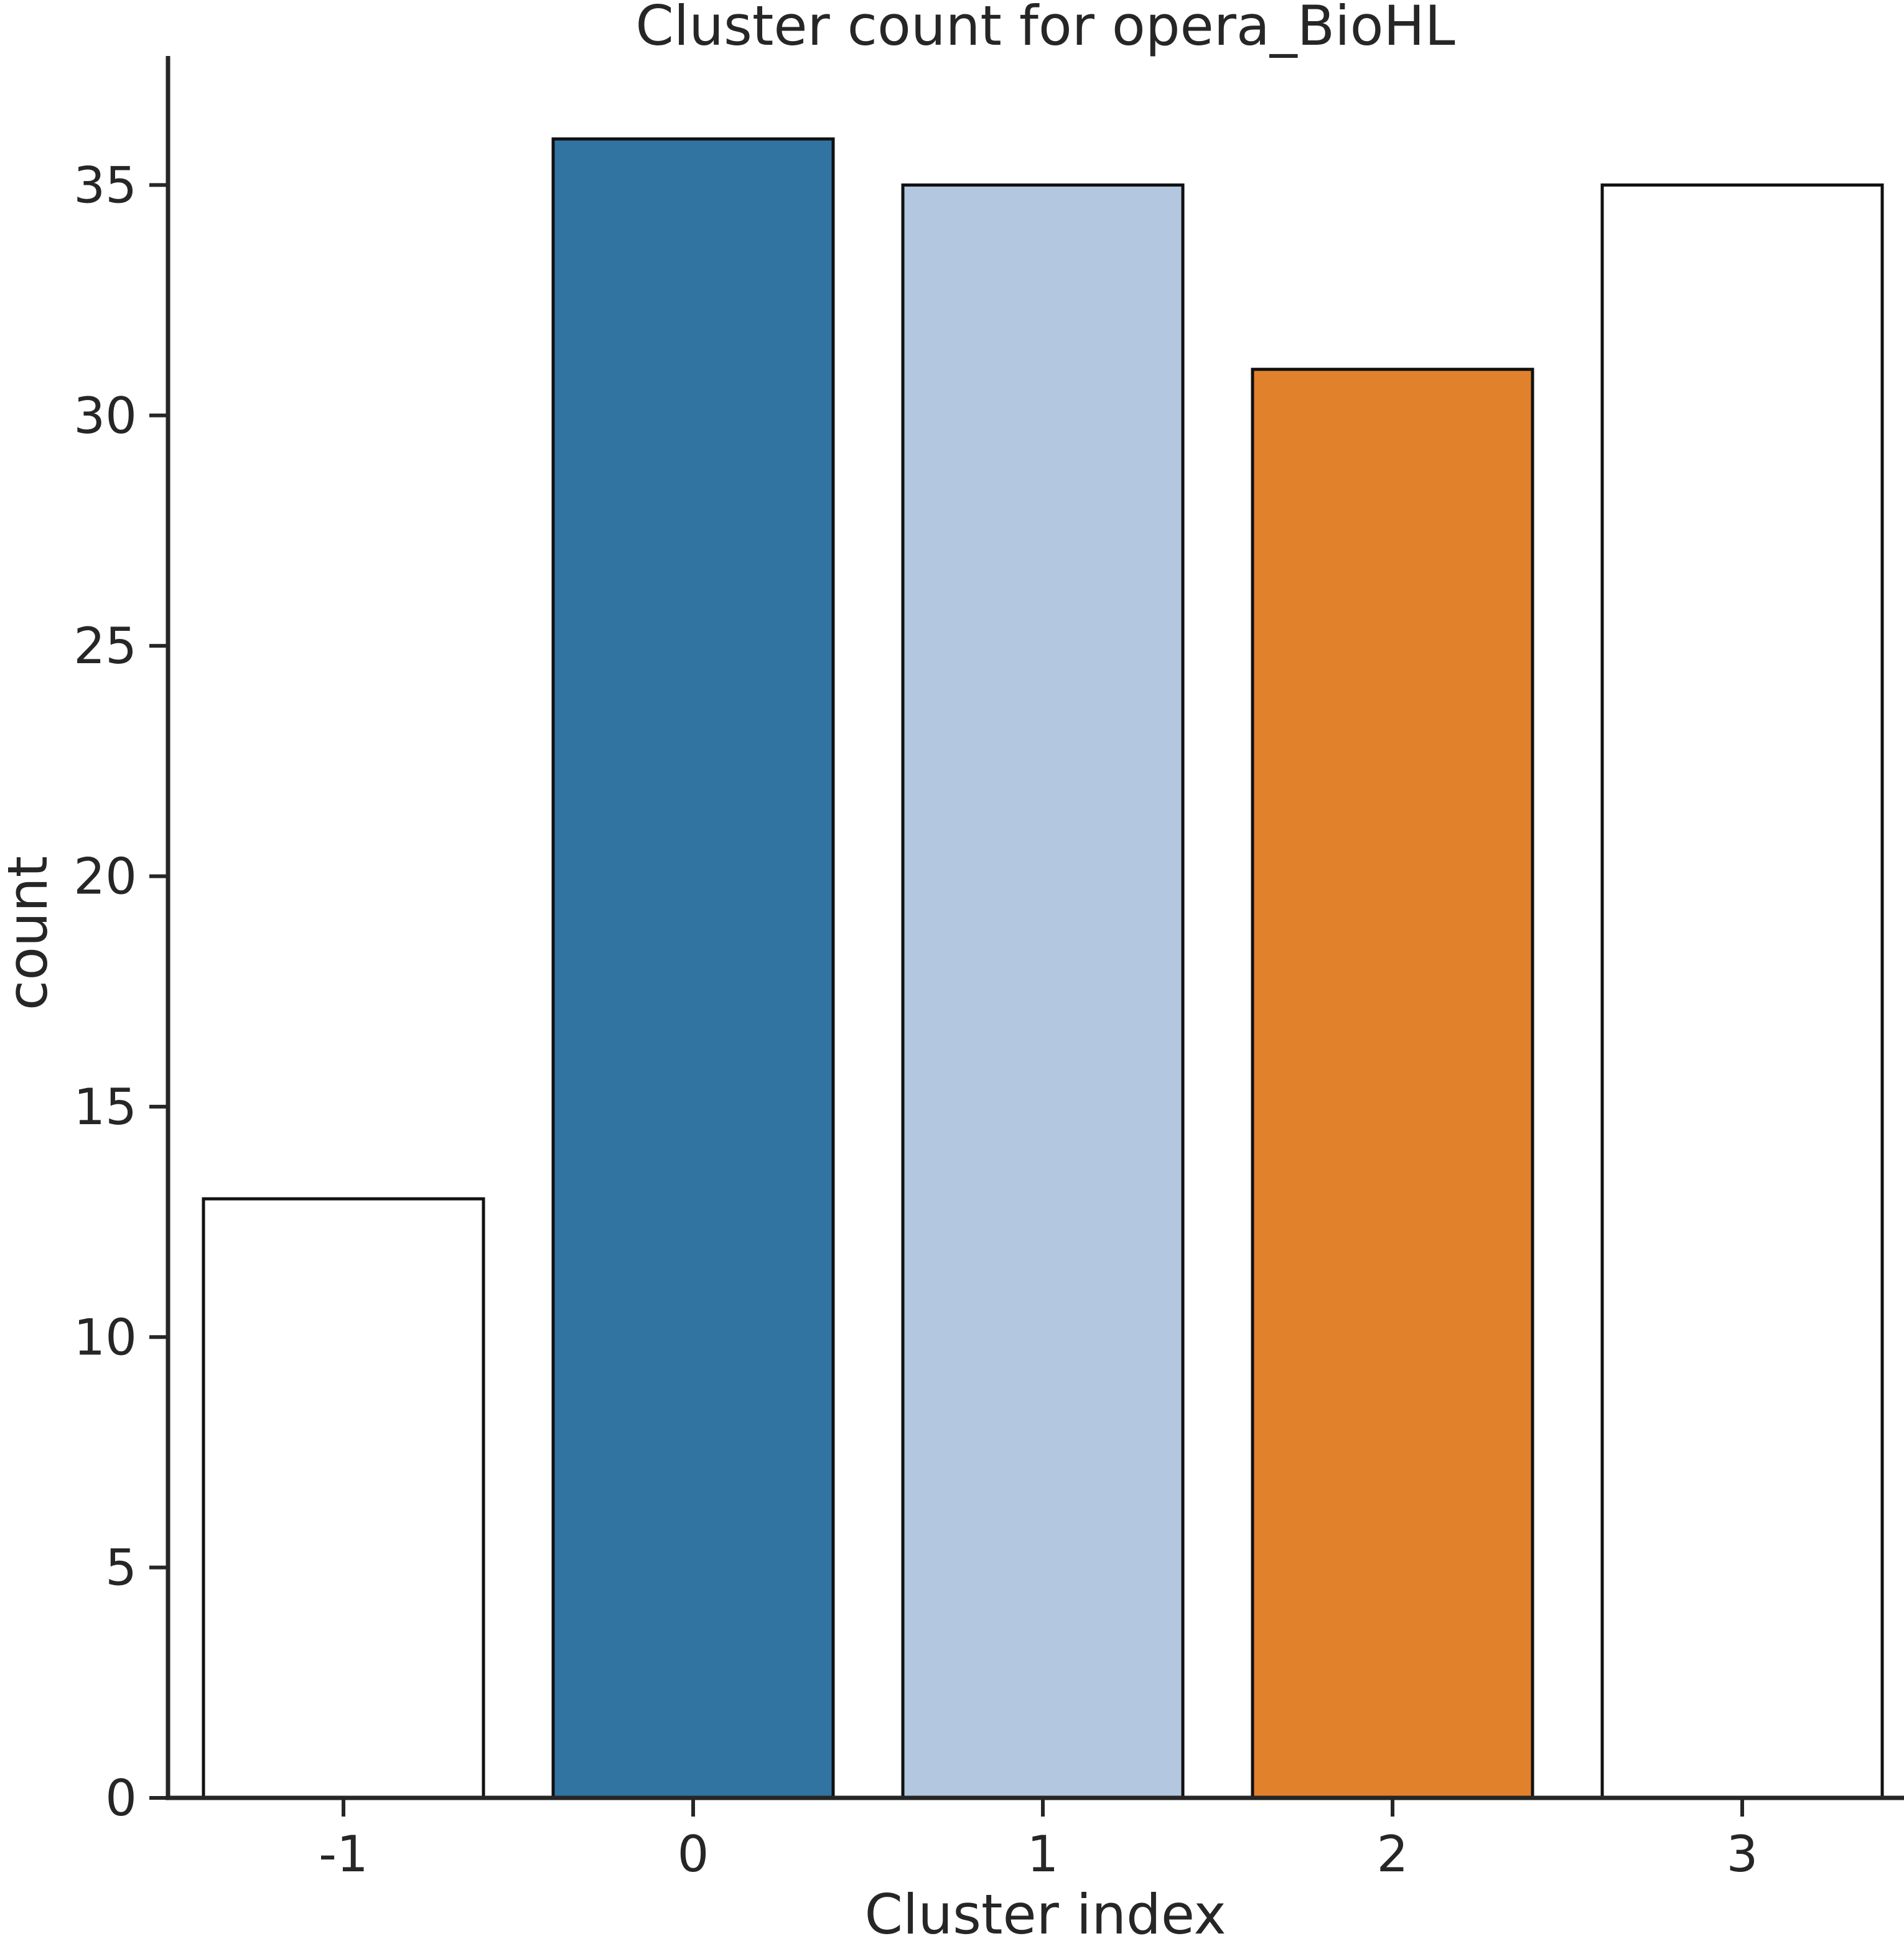  I want to click on x-tick-label: 1, so click(1043, 1854).